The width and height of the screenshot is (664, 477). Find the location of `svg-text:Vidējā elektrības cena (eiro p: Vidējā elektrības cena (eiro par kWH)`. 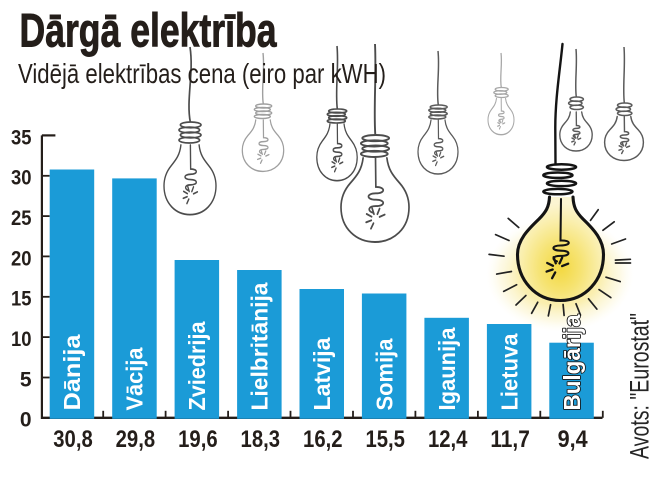

svg-text:Vidējā elektrības cena (eiro p: Vidējā elektrības cena (eiro par kWH) is located at coordinates (202, 73).